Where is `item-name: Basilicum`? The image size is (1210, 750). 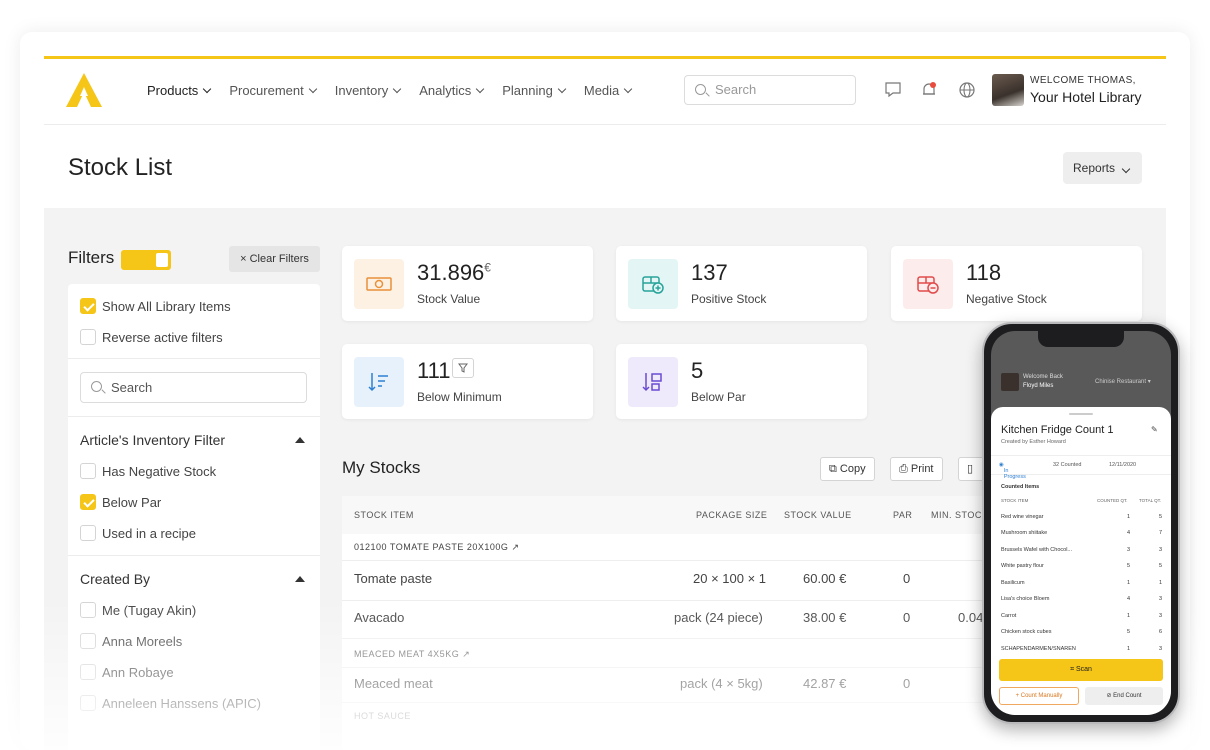 item-name: Basilicum is located at coordinates (1013, 583).